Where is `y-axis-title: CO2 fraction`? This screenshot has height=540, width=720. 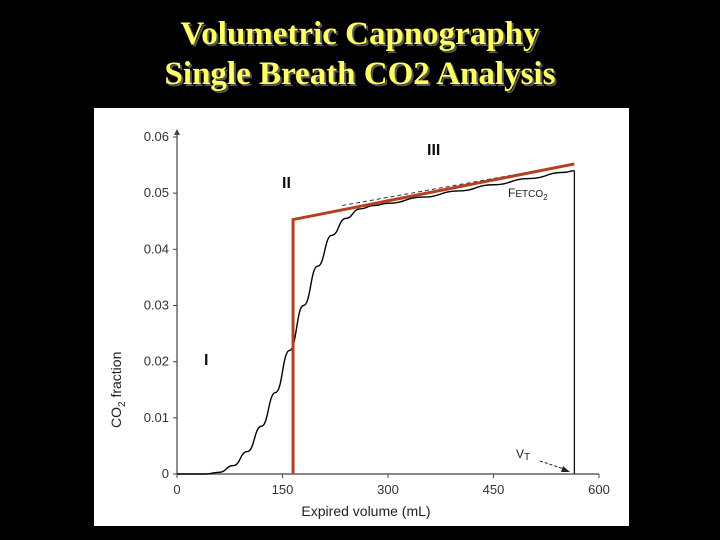
y-axis-title: CO2 fraction is located at coordinates (118, 390).